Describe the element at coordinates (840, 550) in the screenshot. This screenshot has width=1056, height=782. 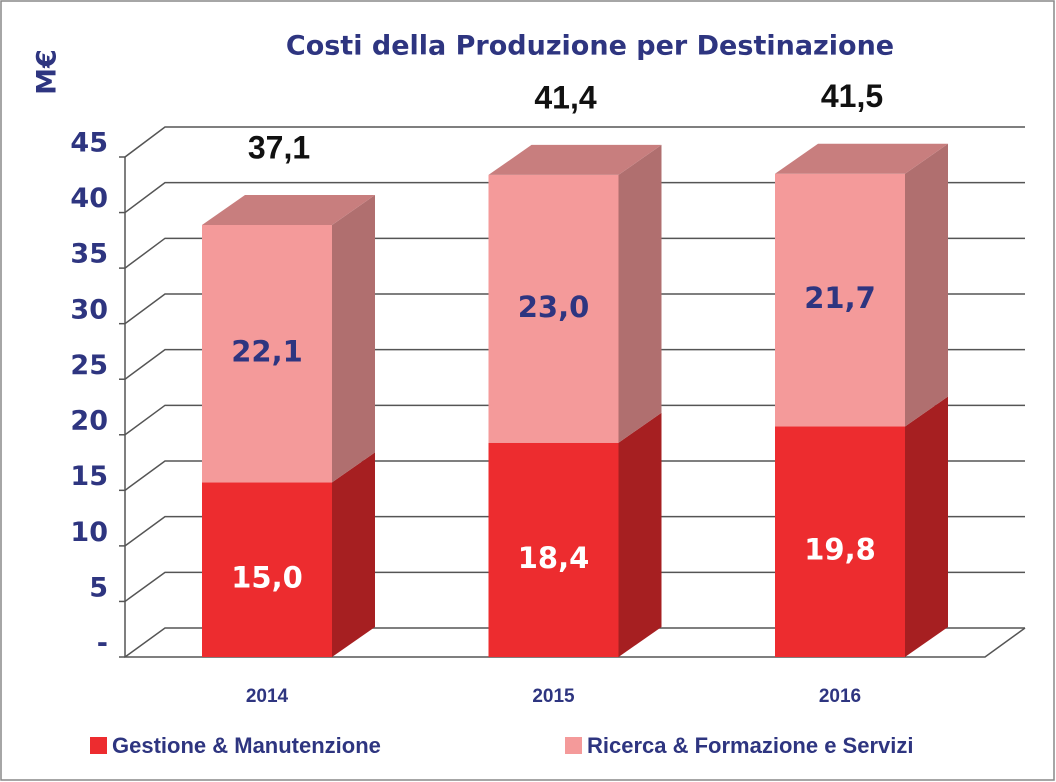
I see `value-label: 19,8` at that location.